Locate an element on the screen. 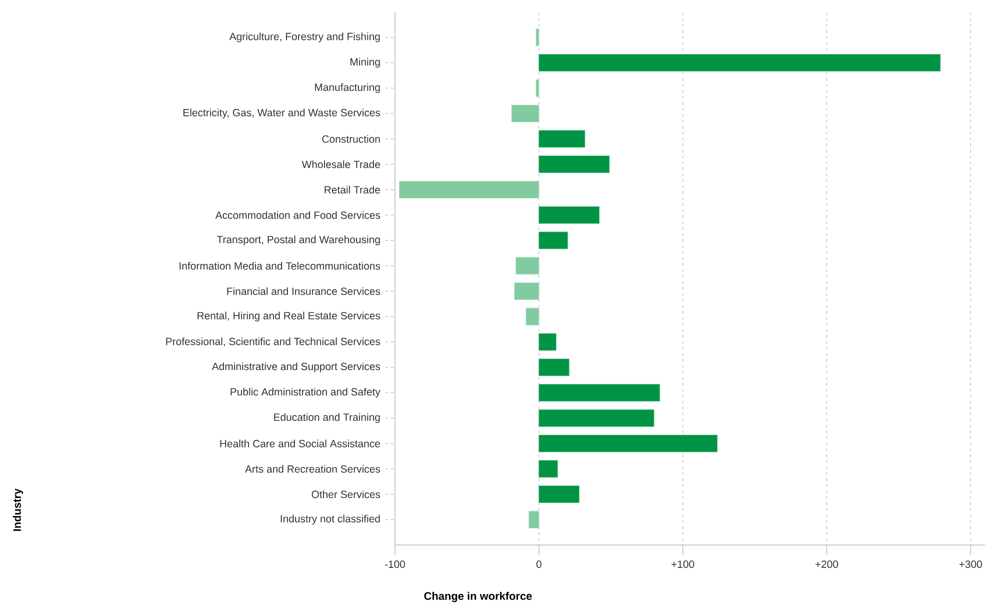 The height and width of the screenshot is (606, 989). y-tick-label: Information Media and Telecommunications is located at coordinates (280, 266).